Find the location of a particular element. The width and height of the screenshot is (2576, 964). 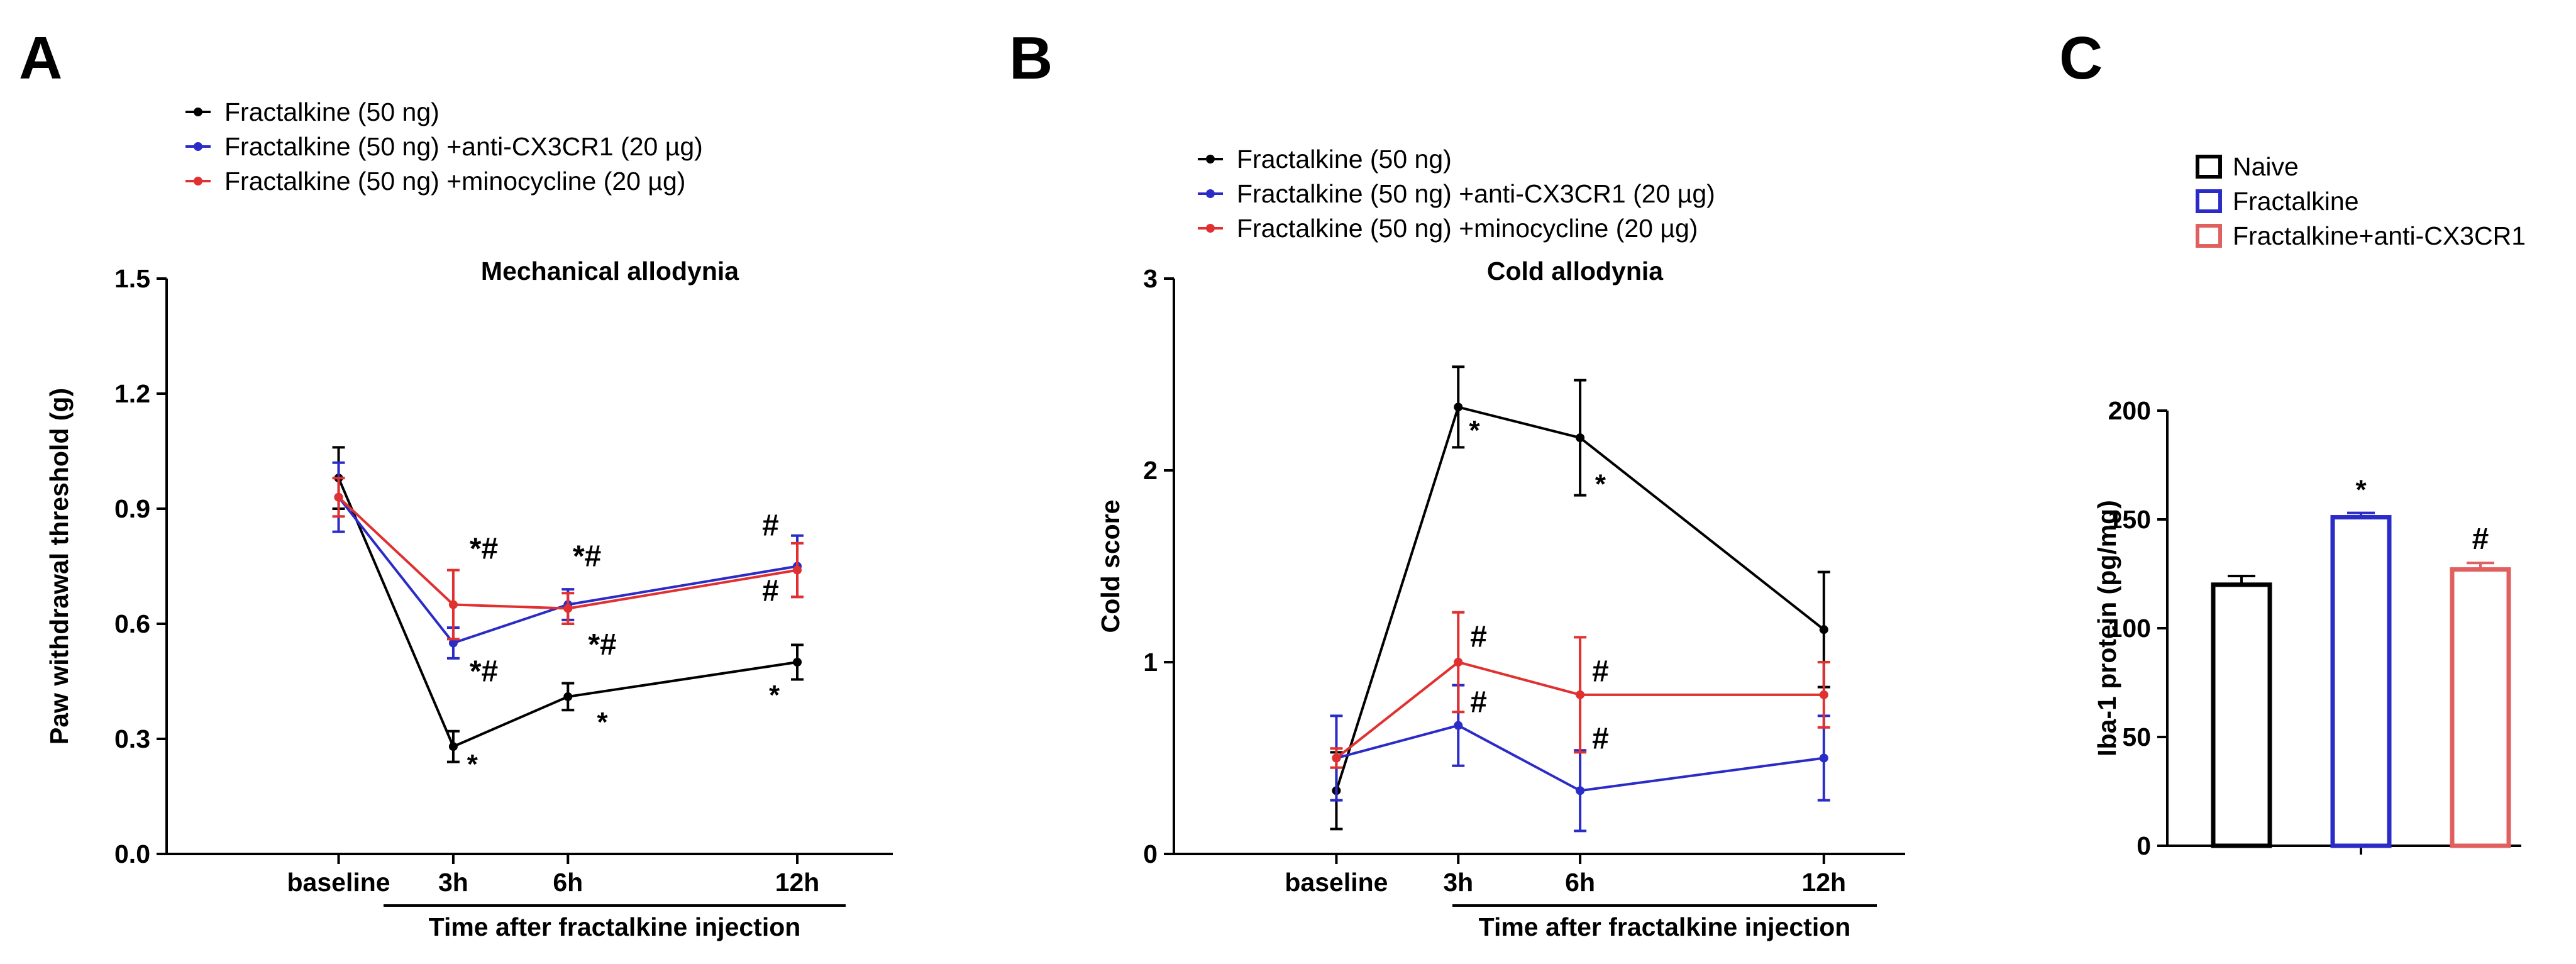

y-tick-label: 0.6 is located at coordinates (132, 623).